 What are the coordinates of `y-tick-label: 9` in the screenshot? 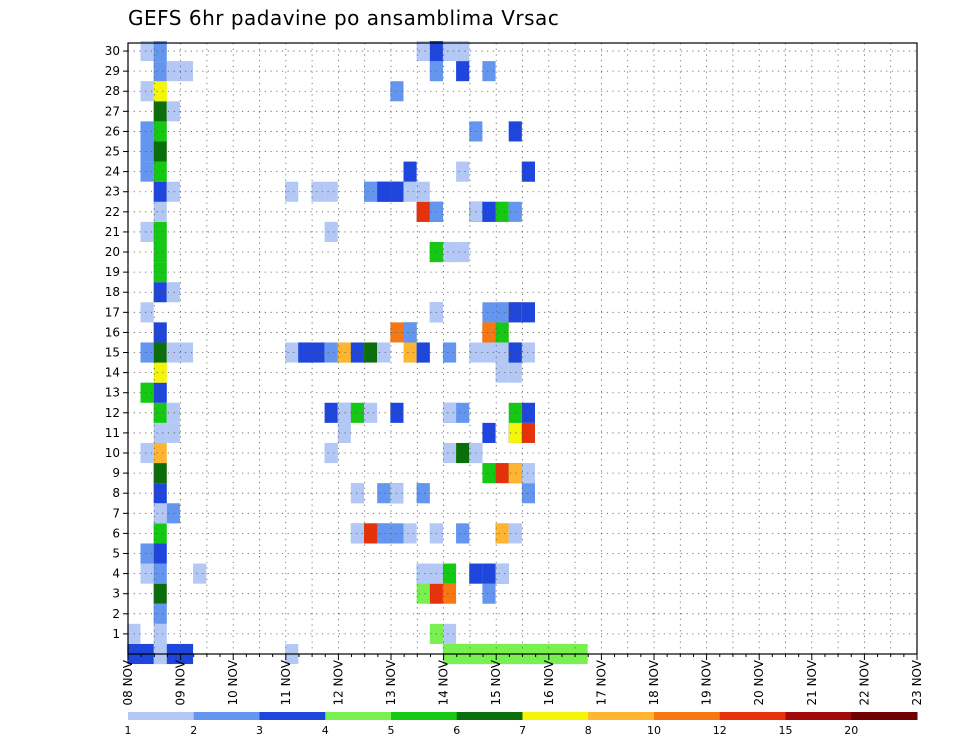 It's located at (116, 473).